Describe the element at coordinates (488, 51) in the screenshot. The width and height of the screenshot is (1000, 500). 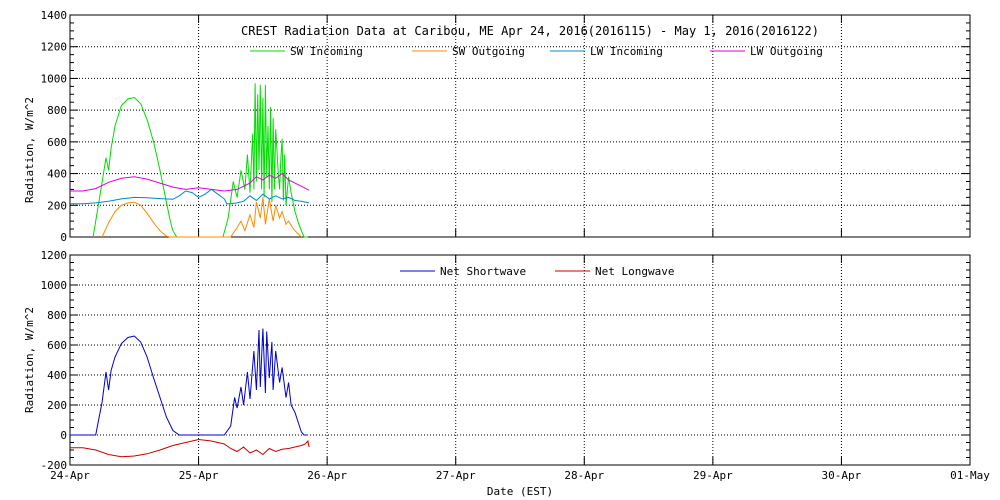
I see `legend-label: SW Outgoing` at that location.